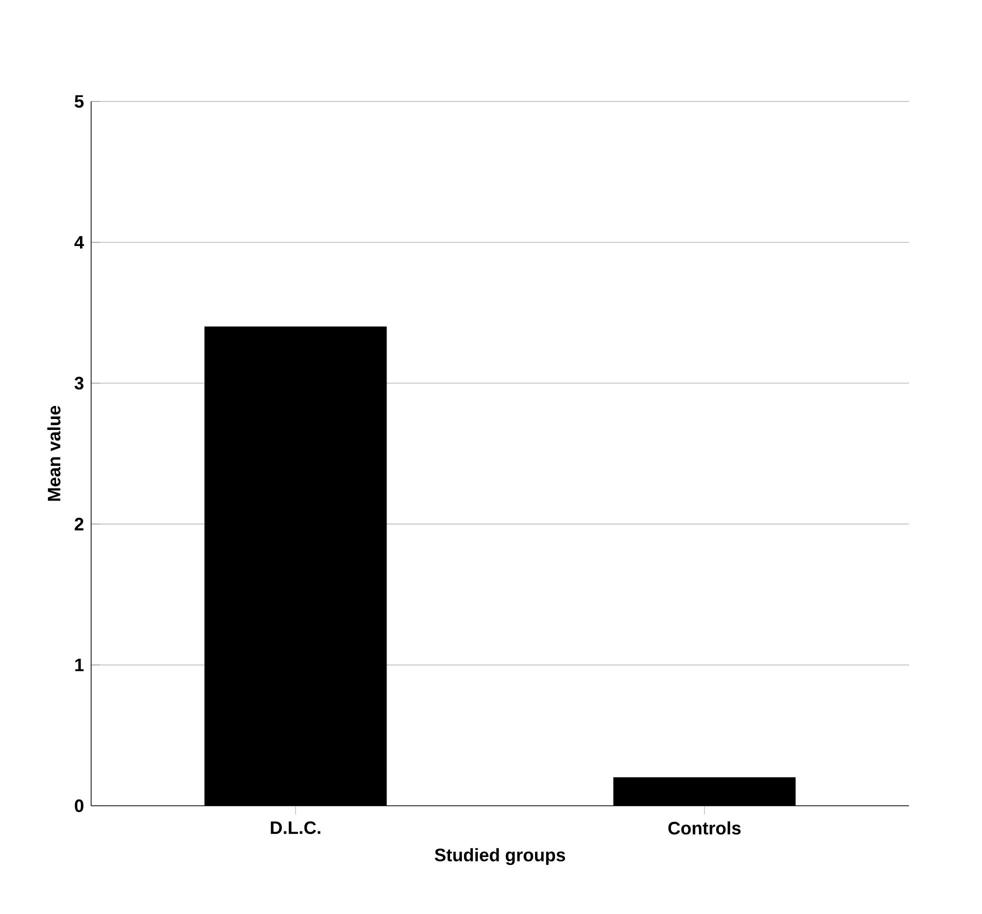 This screenshot has width=982, height=914. I want to click on y-tick-label: 5, so click(79, 101).